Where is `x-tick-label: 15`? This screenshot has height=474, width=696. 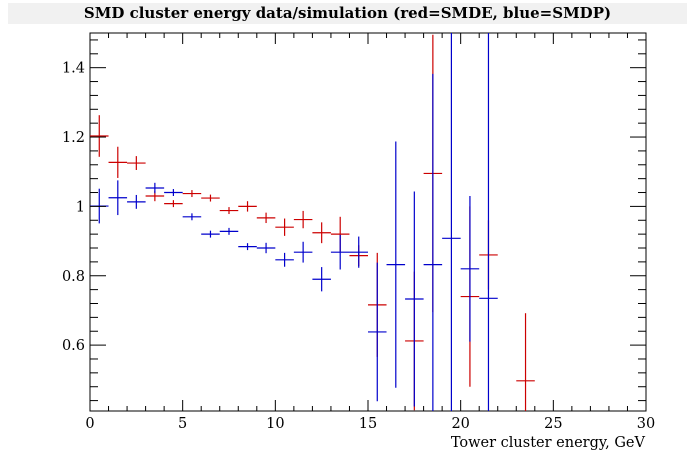
x-tick-label: 15 is located at coordinates (368, 424).